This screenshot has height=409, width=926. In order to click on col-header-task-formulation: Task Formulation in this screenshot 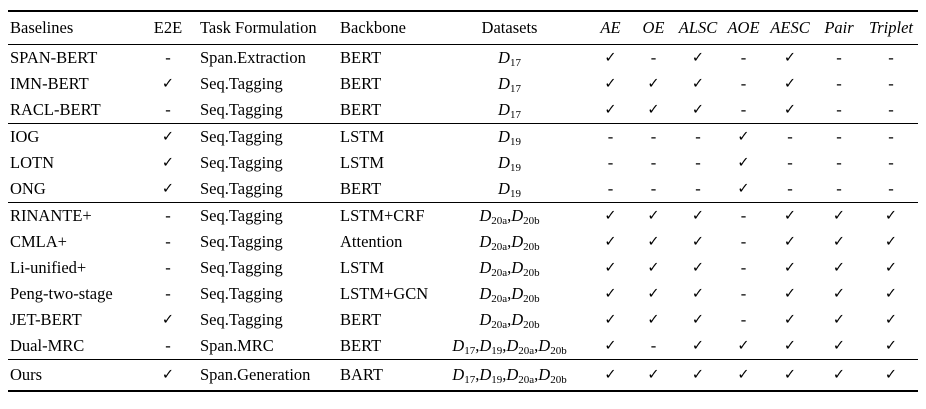, I will do `click(258, 27)`.